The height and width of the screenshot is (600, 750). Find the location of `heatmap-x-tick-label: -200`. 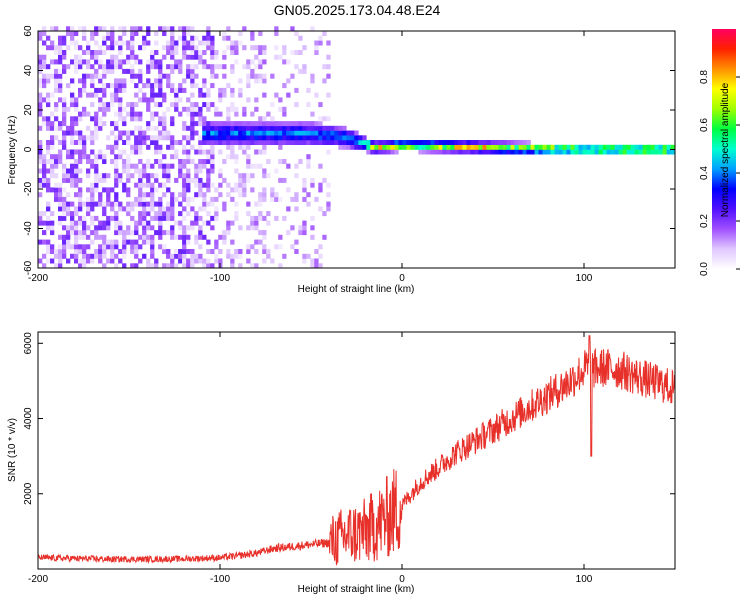

heatmap-x-tick-label: -200 is located at coordinates (38, 278).